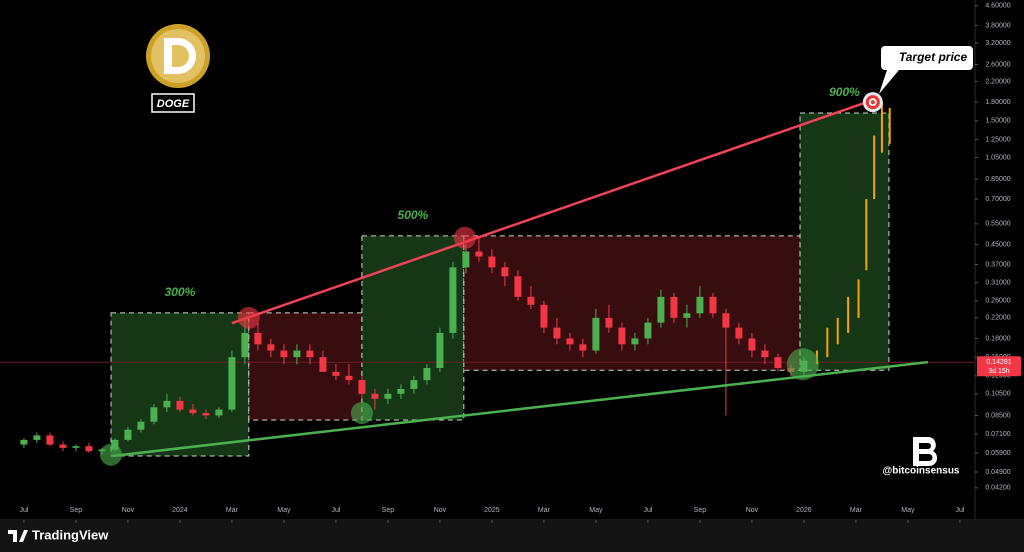 Image resolution: width=1024 pixels, height=552 pixels. I want to click on y-tick-label: 0.10500, so click(997, 394).